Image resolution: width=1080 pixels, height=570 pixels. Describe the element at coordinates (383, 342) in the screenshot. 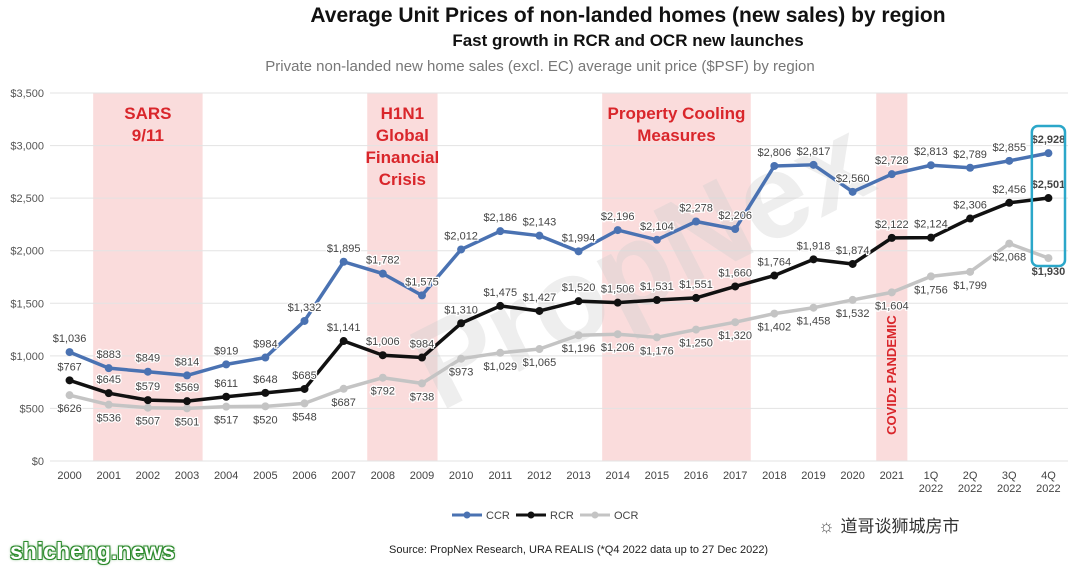

I see `data-label-rcr: $1,006` at that location.